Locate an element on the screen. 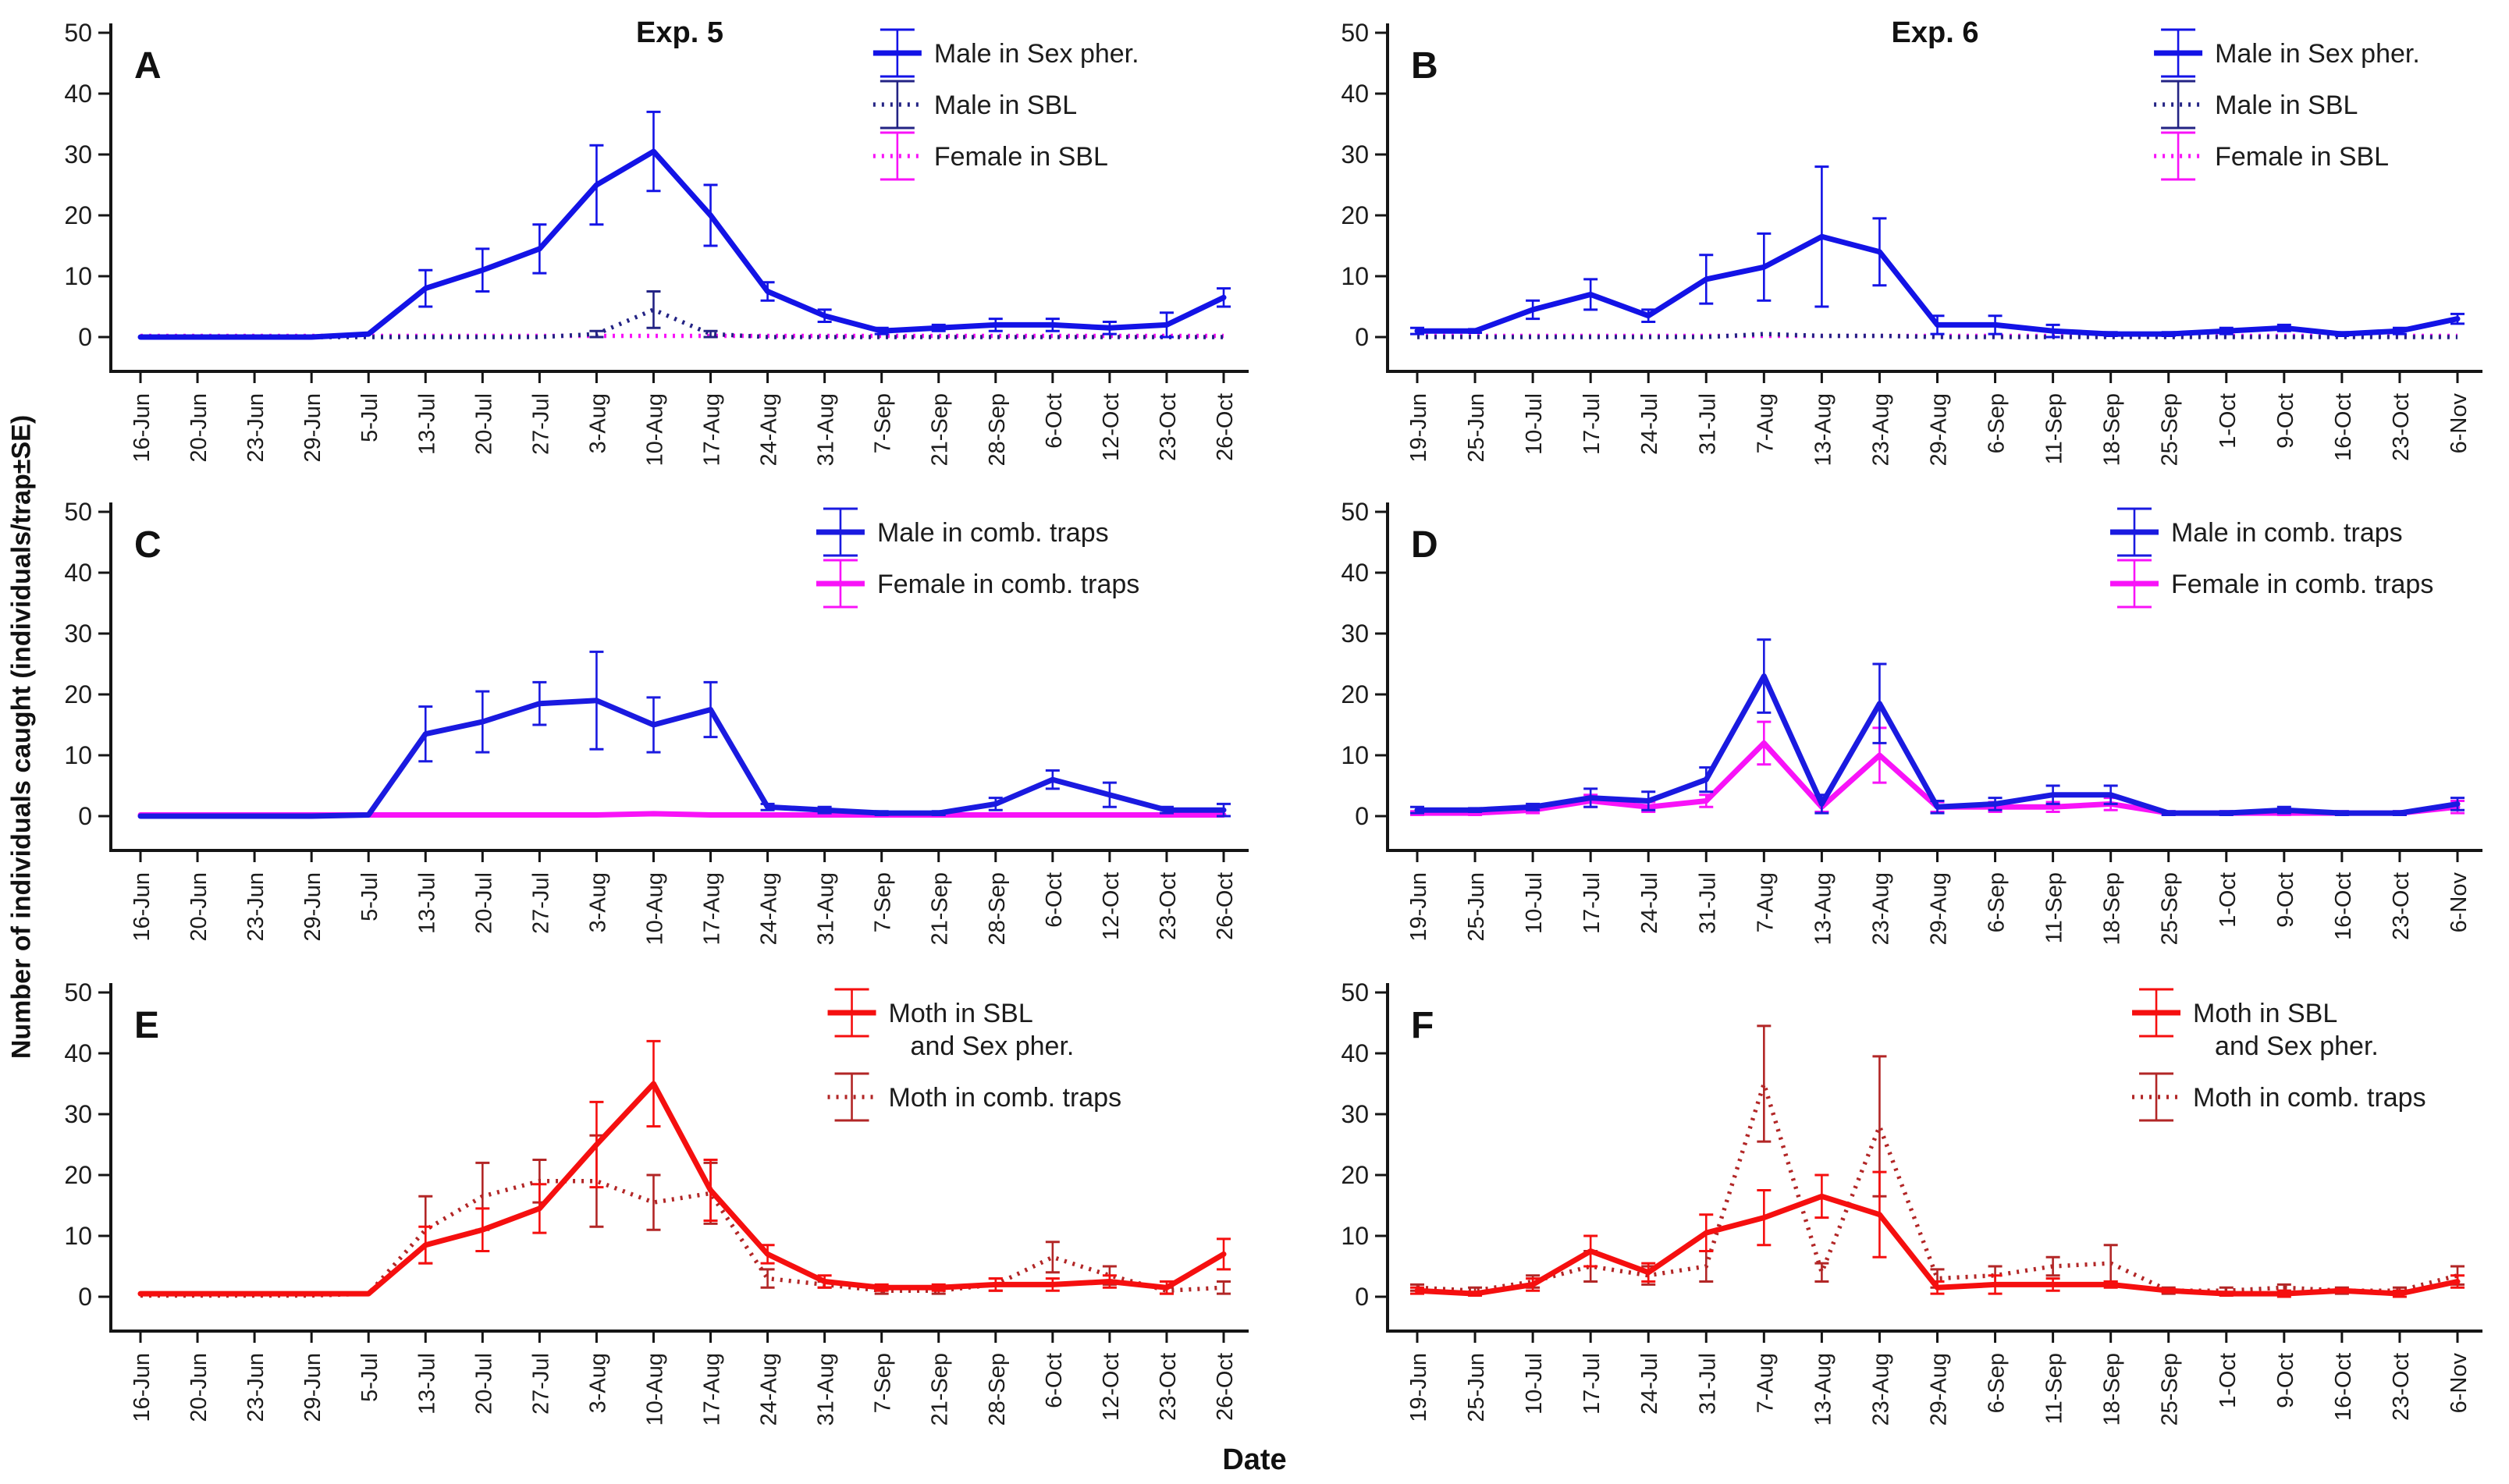 The width and height of the screenshot is (2509, 1484). x-tick-label: 17-Aug is located at coordinates (712, 430).